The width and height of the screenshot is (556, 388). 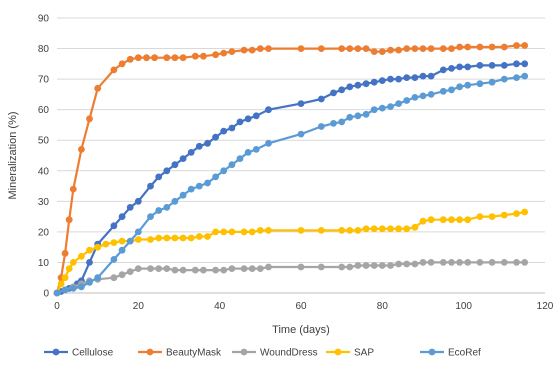 What do you see at coordinates (44, 263) in the screenshot?
I see `y-tick-label: 10` at bounding box center [44, 263].